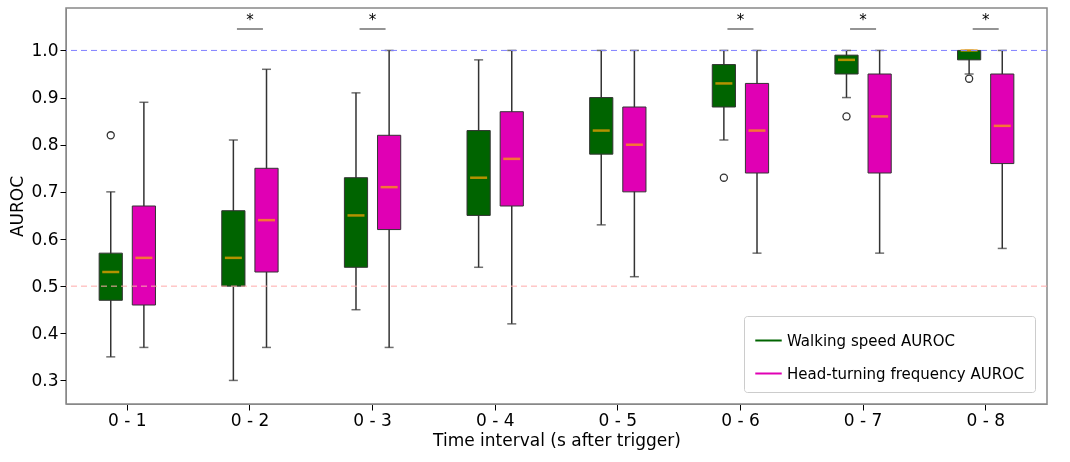  Describe the element at coordinates (618, 419) in the screenshot. I see `x-tick-label: 0 - 5` at that location.